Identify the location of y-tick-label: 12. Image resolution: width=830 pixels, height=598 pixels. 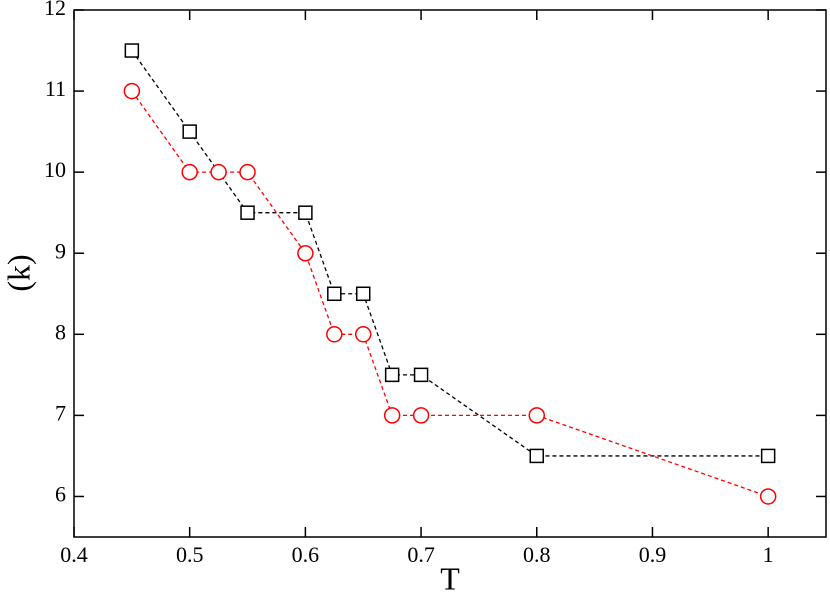
(55, 10).